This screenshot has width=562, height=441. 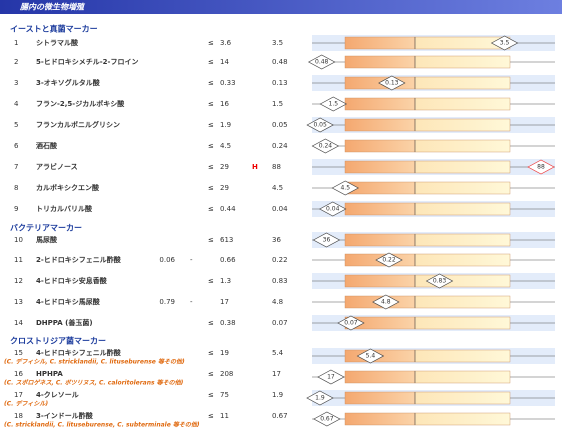 I want to click on row-number: 5, so click(x=16, y=125).